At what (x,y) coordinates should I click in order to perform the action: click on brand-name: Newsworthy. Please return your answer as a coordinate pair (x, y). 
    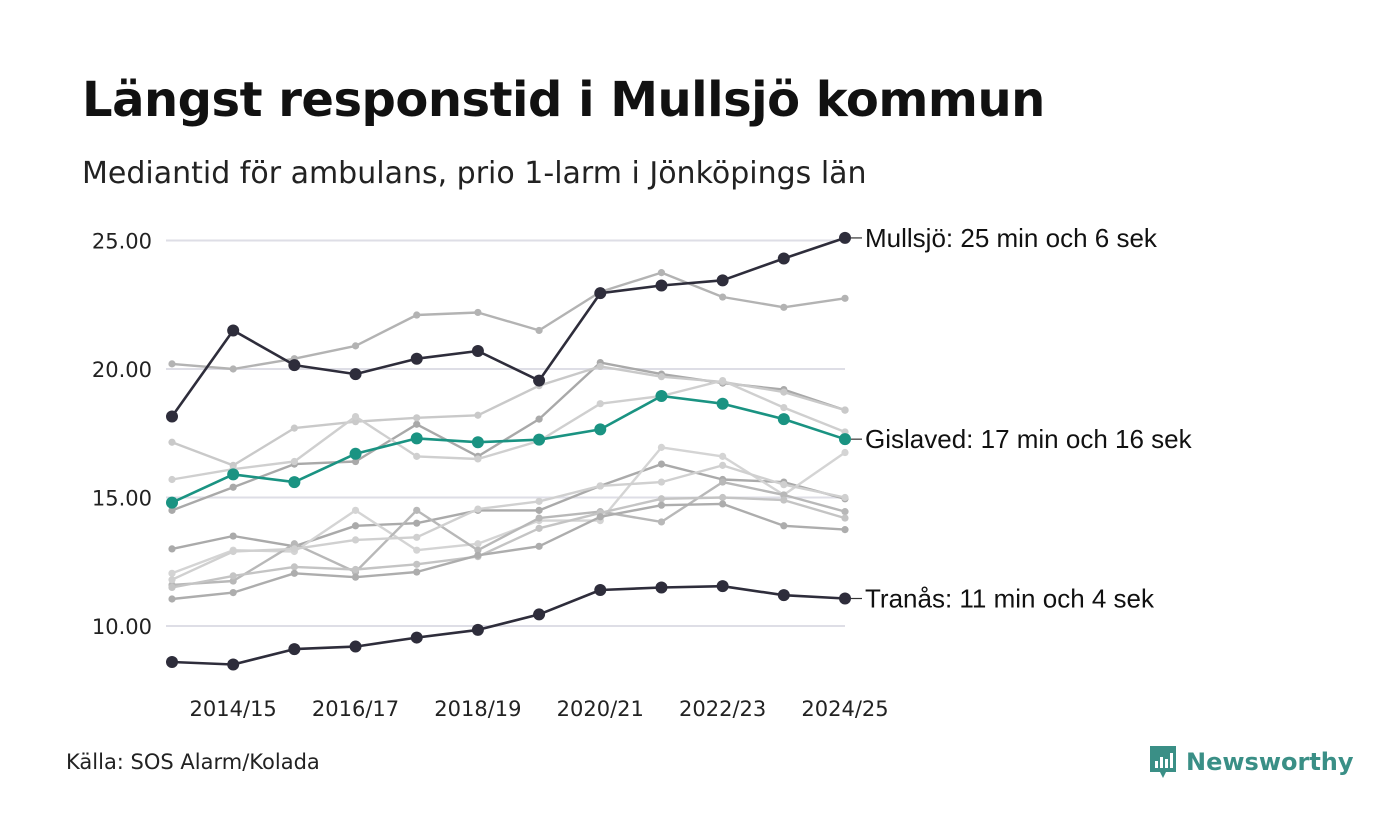
    Looking at the image, I should click on (1270, 762).